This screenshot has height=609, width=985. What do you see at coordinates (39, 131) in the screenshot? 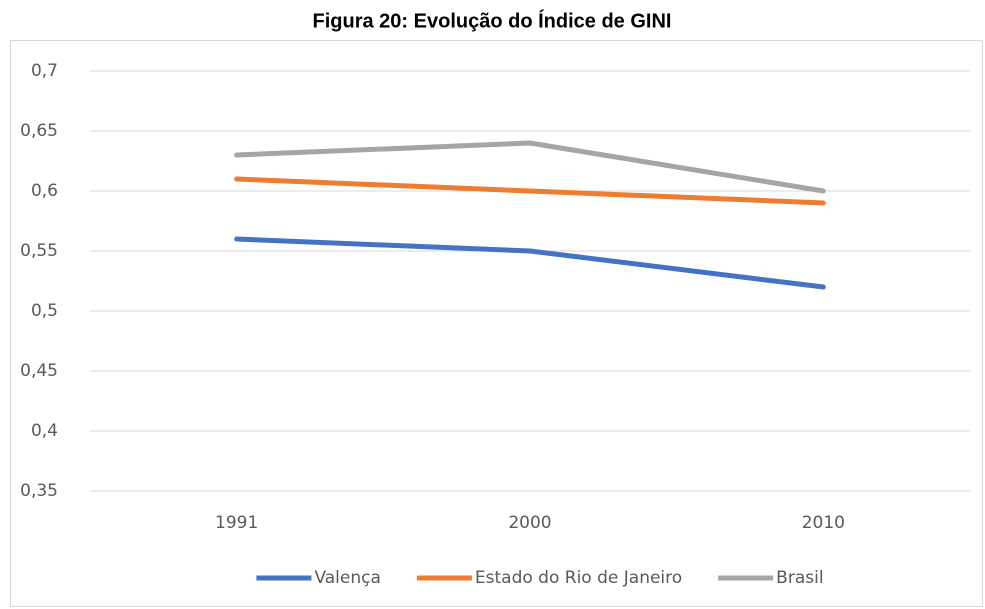
I see `y-tick-label: 0,65` at bounding box center [39, 131].